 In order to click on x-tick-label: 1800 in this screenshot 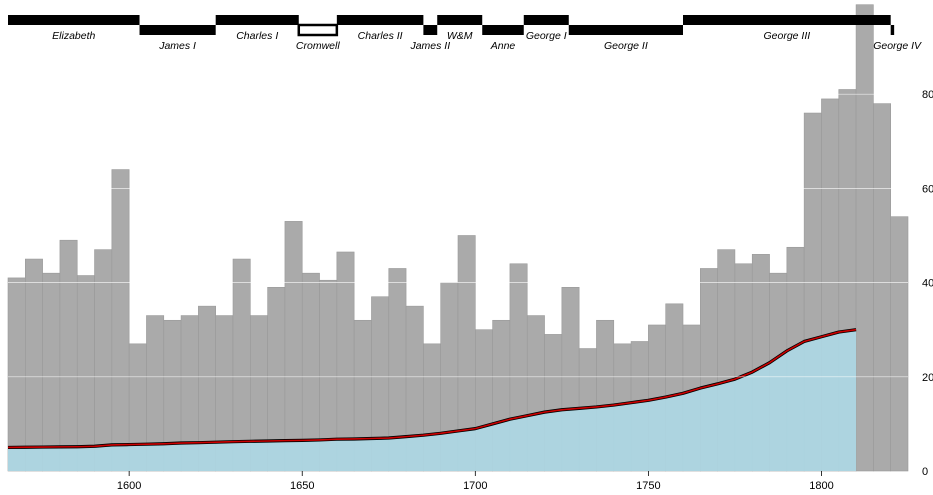, I will do `click(821, 486)`.